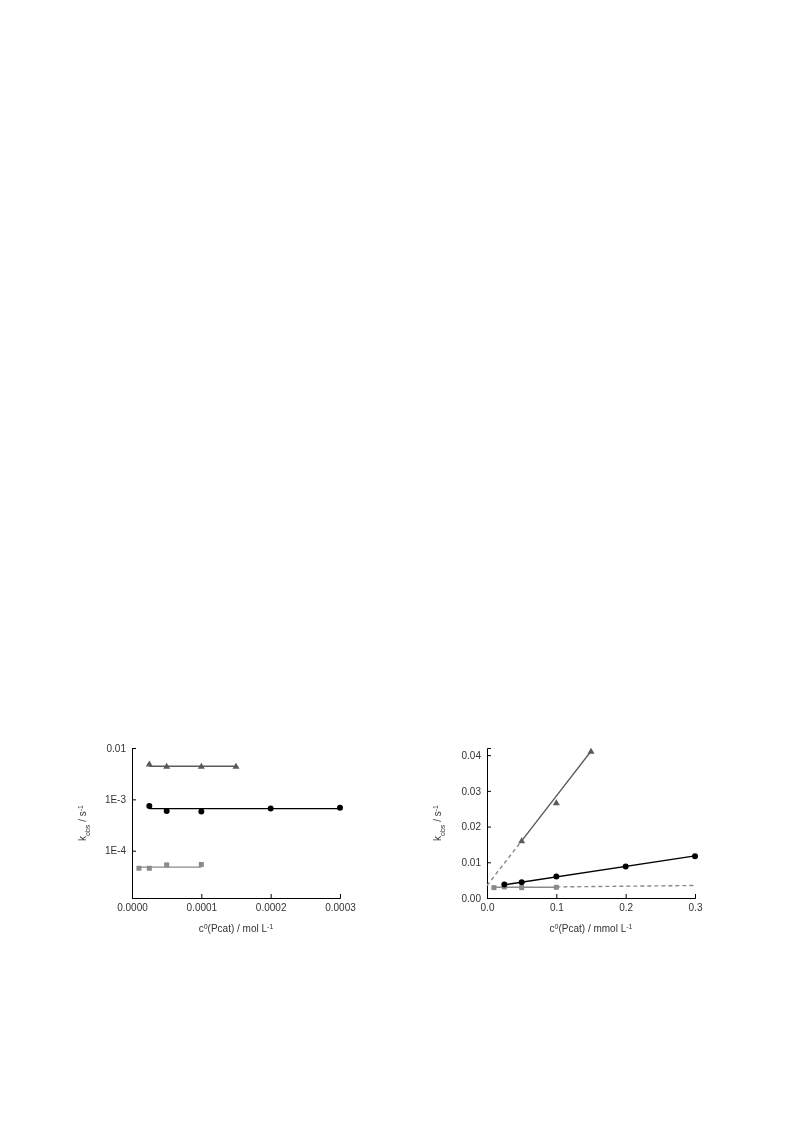 Image resolution: width=793 pixels, height=1121 pixels. Describe the element at coordinates (471, 827) in the screenshot. I see `y-tick-label: 0.02` at that location.